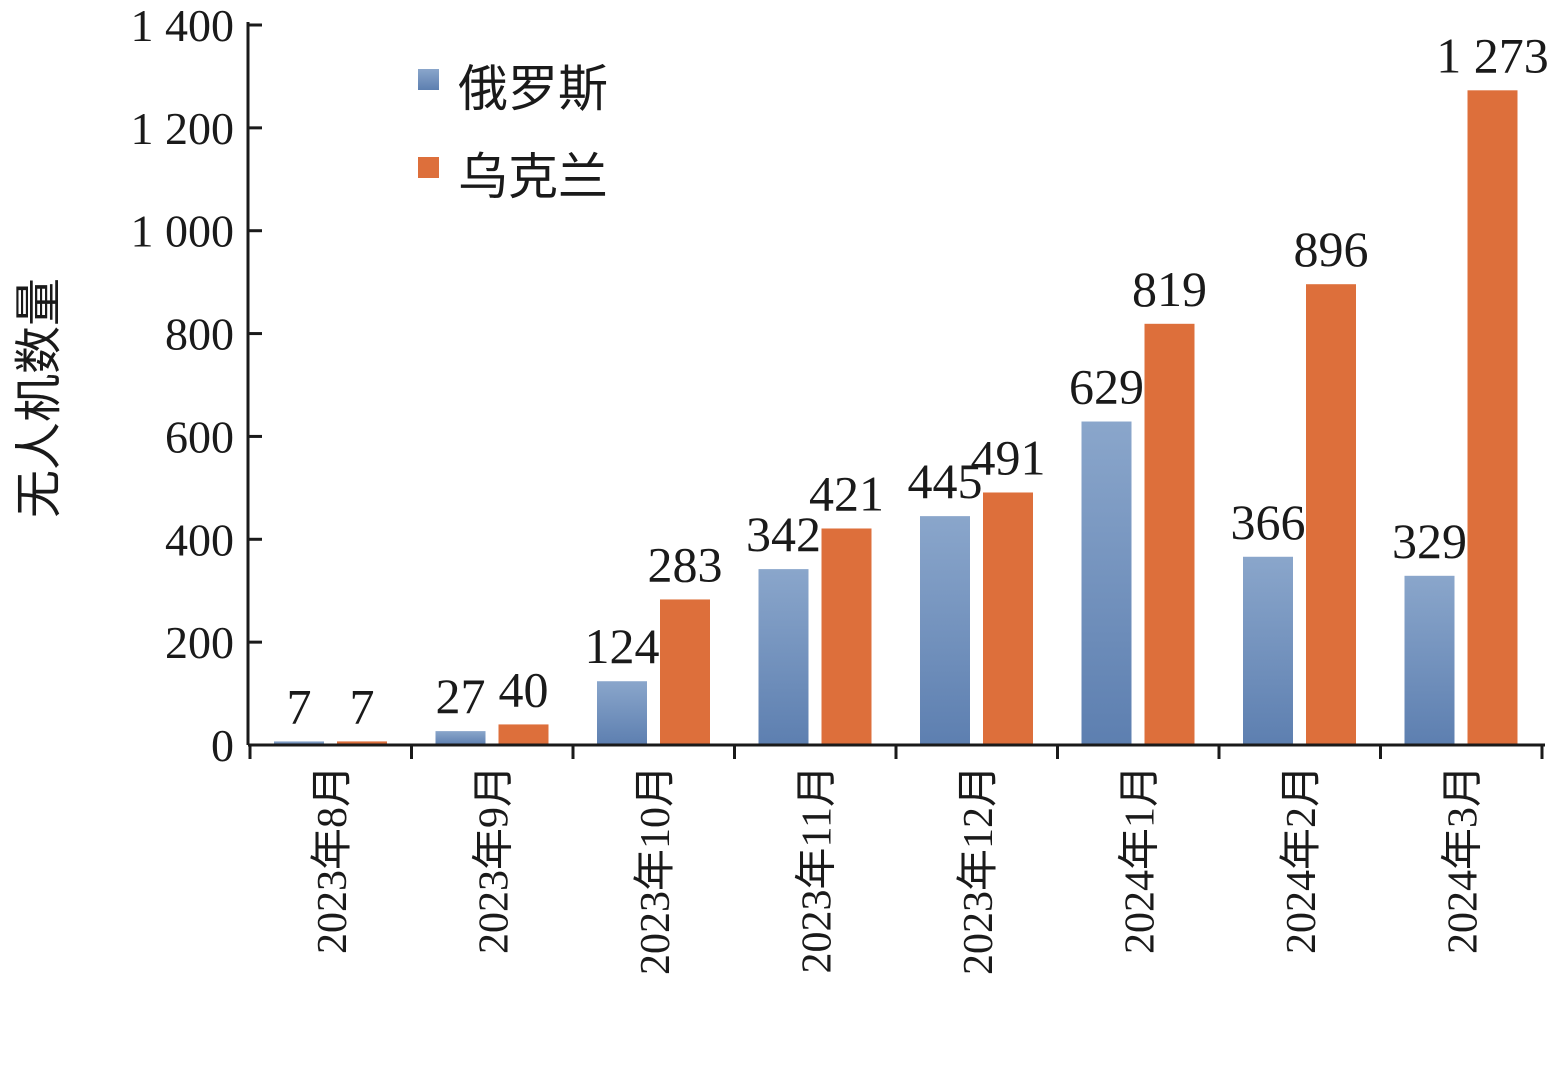 The image size is (1556, 1086). I want to click on data-label: 342, so click(783, 534).